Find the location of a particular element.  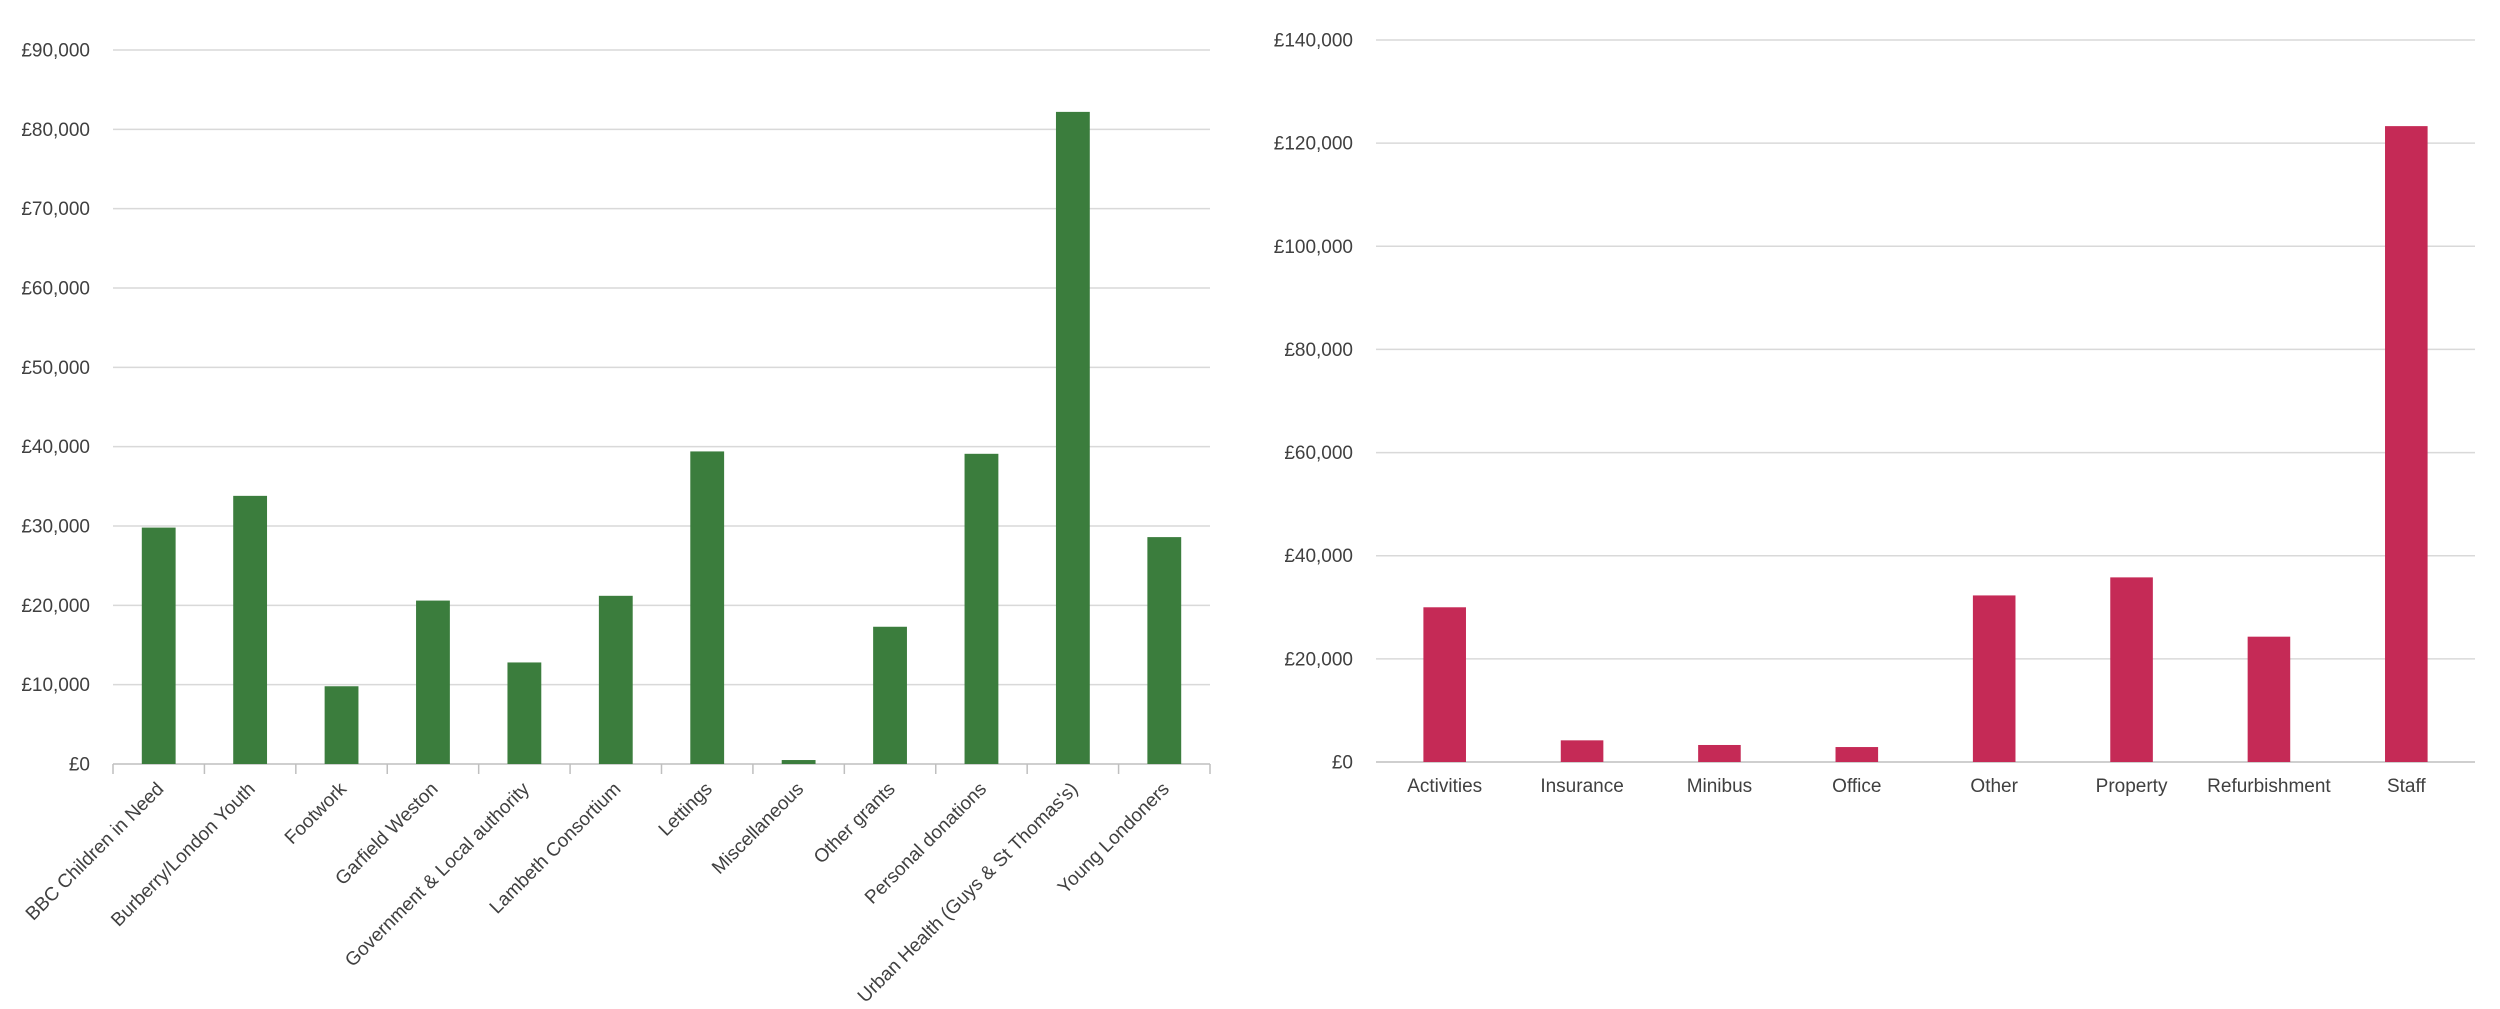

income-bar-personal-donations is located at coordinates (981, 608).